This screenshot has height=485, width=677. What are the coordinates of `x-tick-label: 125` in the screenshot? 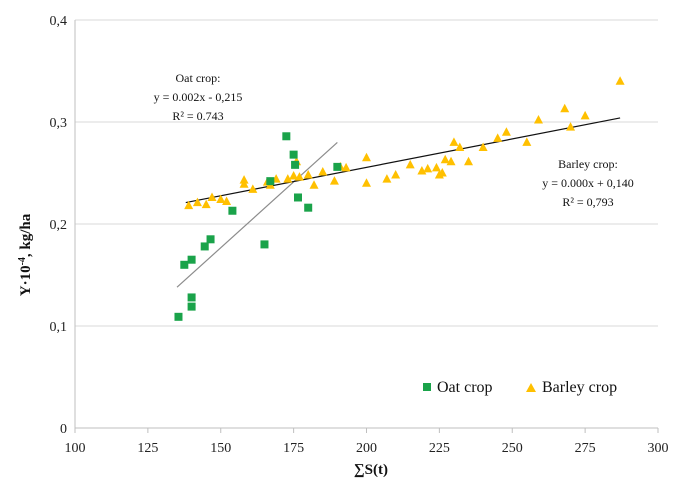 It's located at (147, 448).